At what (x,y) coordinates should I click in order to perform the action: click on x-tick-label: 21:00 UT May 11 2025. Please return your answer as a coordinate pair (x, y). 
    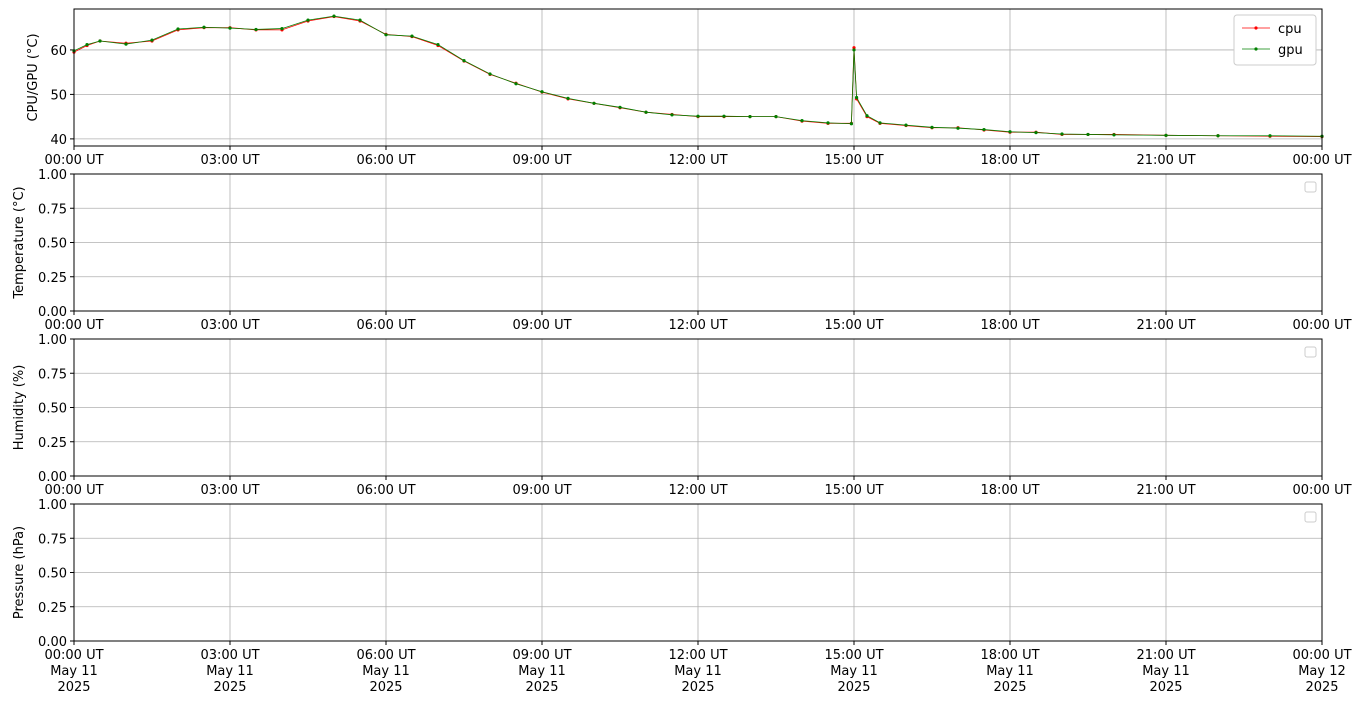
    Looking at the image, I should click on (1165, 671).